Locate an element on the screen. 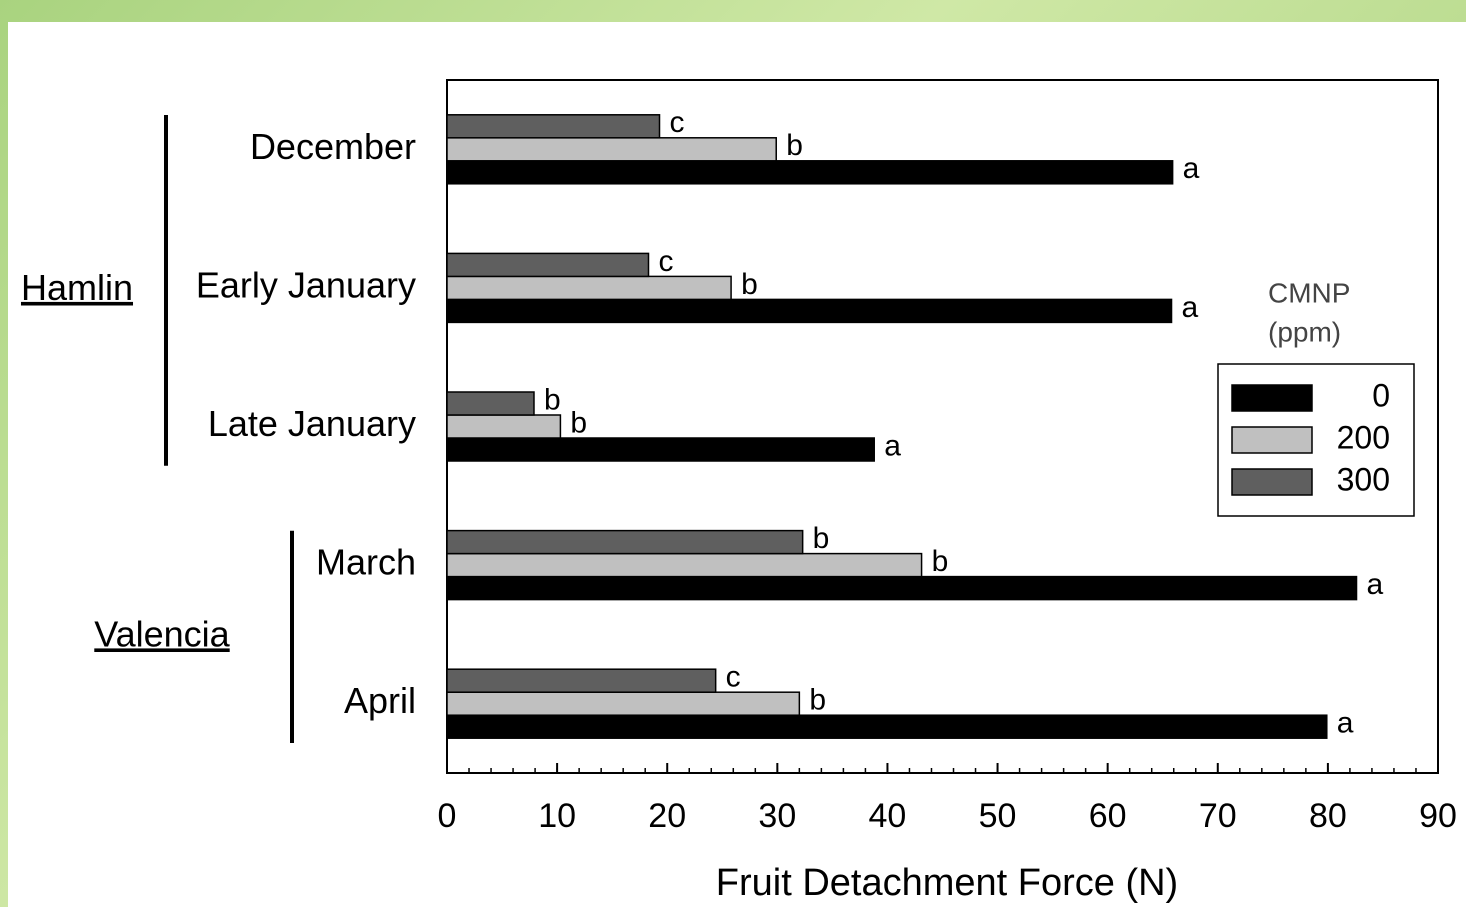  group-label: Hamlin is located at coordinates (77, 287).